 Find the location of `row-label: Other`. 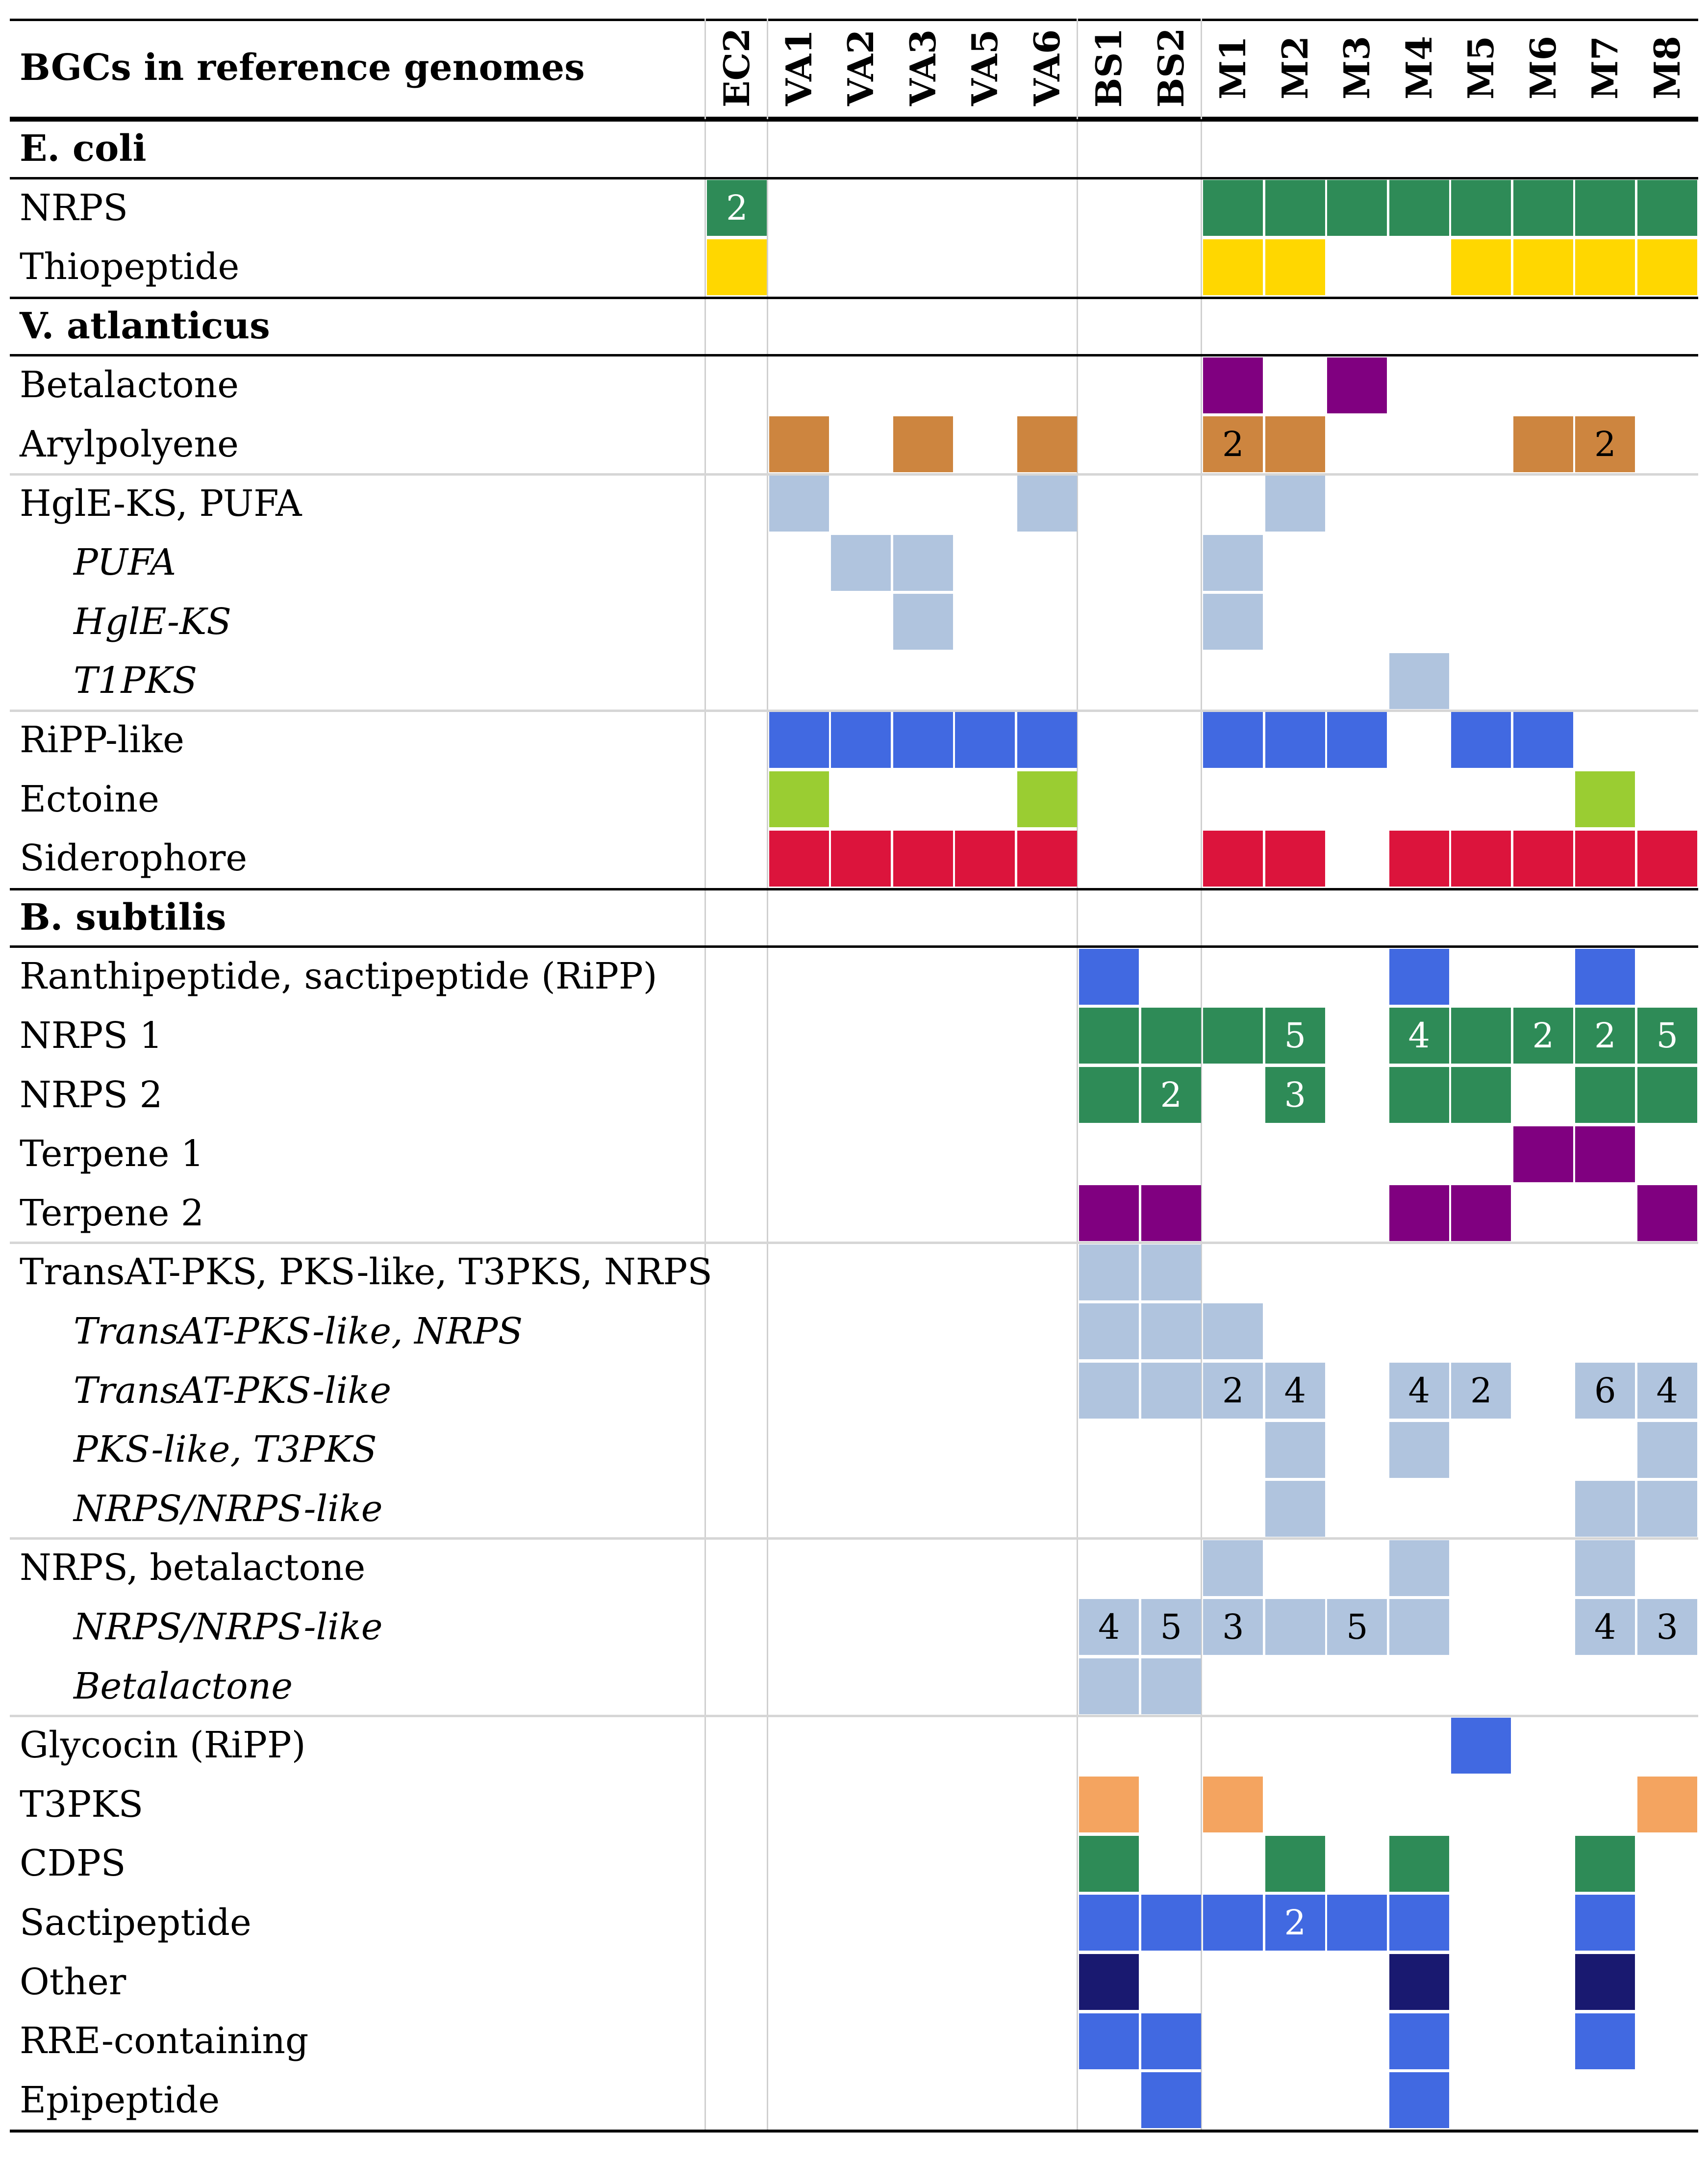

row-label: Other is located at coordinates (73, 1981).